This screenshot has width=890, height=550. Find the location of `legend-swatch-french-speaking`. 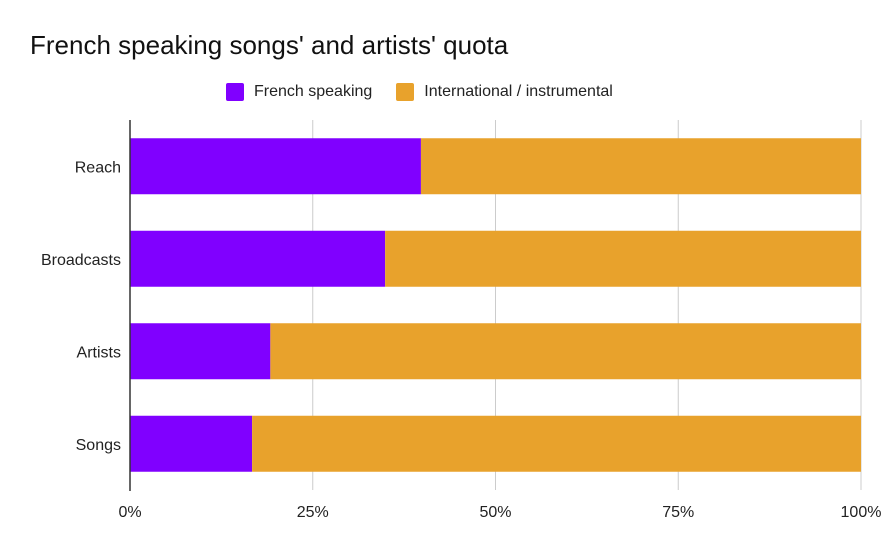

legend-swatch-french-speaking is located at coordinates (235, 92).